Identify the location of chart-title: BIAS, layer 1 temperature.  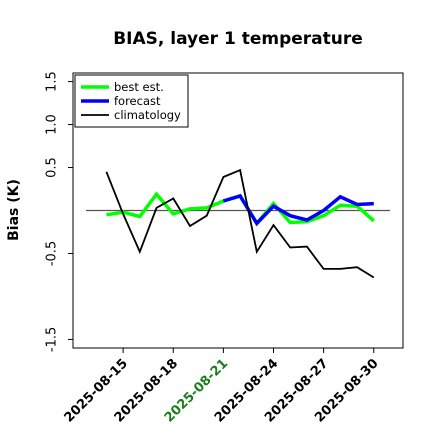
(238, 39).